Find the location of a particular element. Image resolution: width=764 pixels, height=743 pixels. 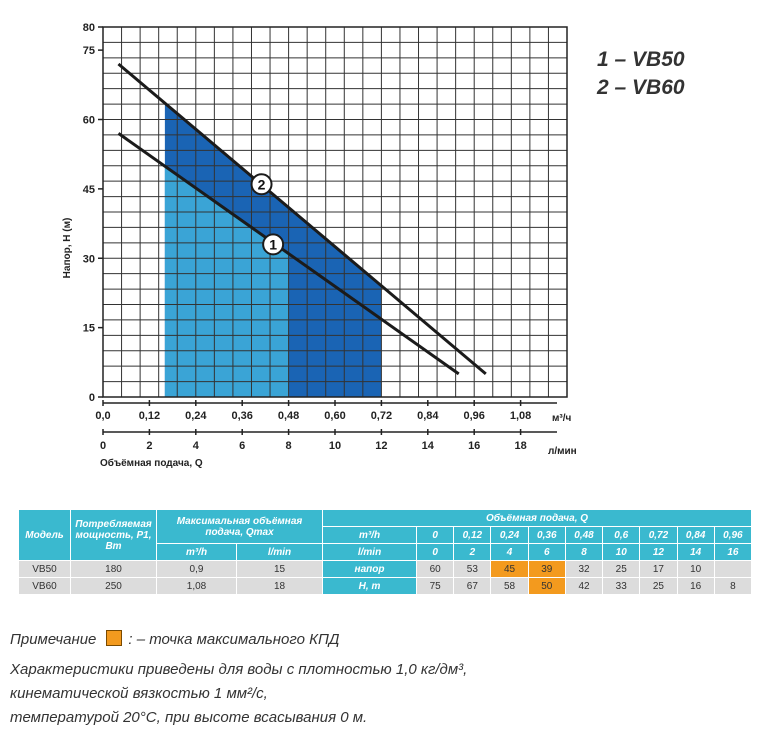

y-tick-label: 0 is located at coordinates (92, 398).